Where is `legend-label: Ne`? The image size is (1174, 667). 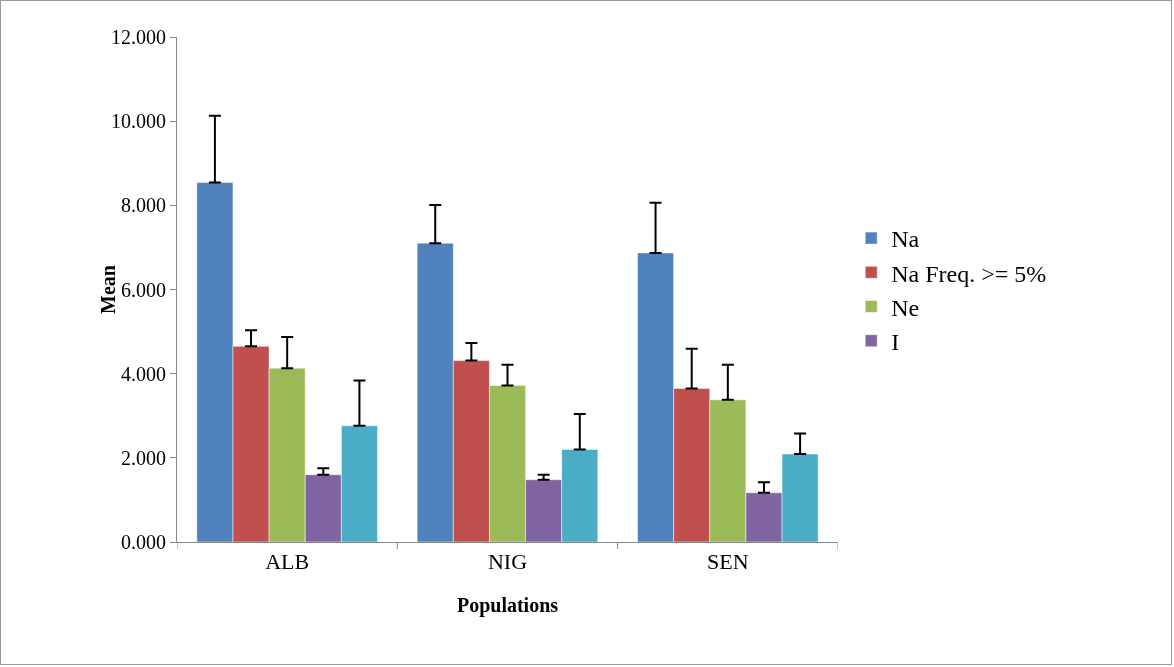
legend-label: Ne is located at coordinates (905, 307).